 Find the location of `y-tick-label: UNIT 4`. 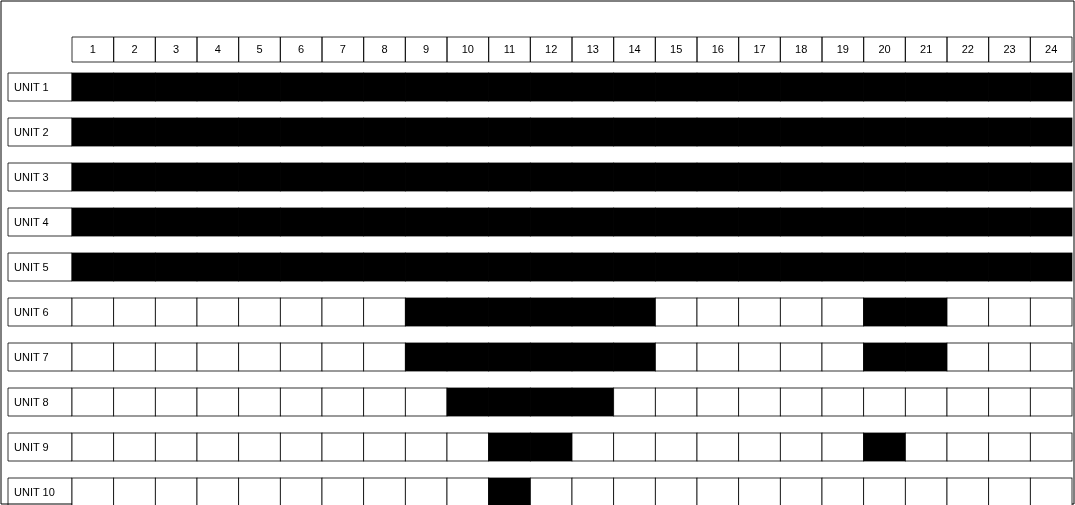

y-tick-label: UNIT 4 is located at coordinates (31, 222).